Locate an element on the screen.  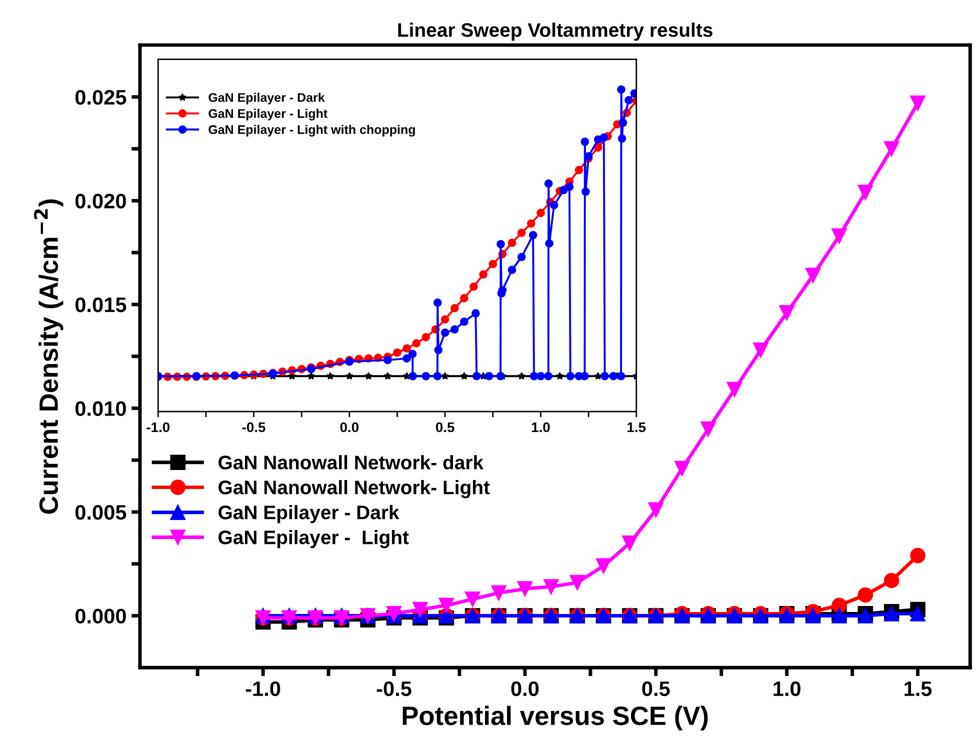
y-tick-label: 0.025 is located at coordinates (100, 97).